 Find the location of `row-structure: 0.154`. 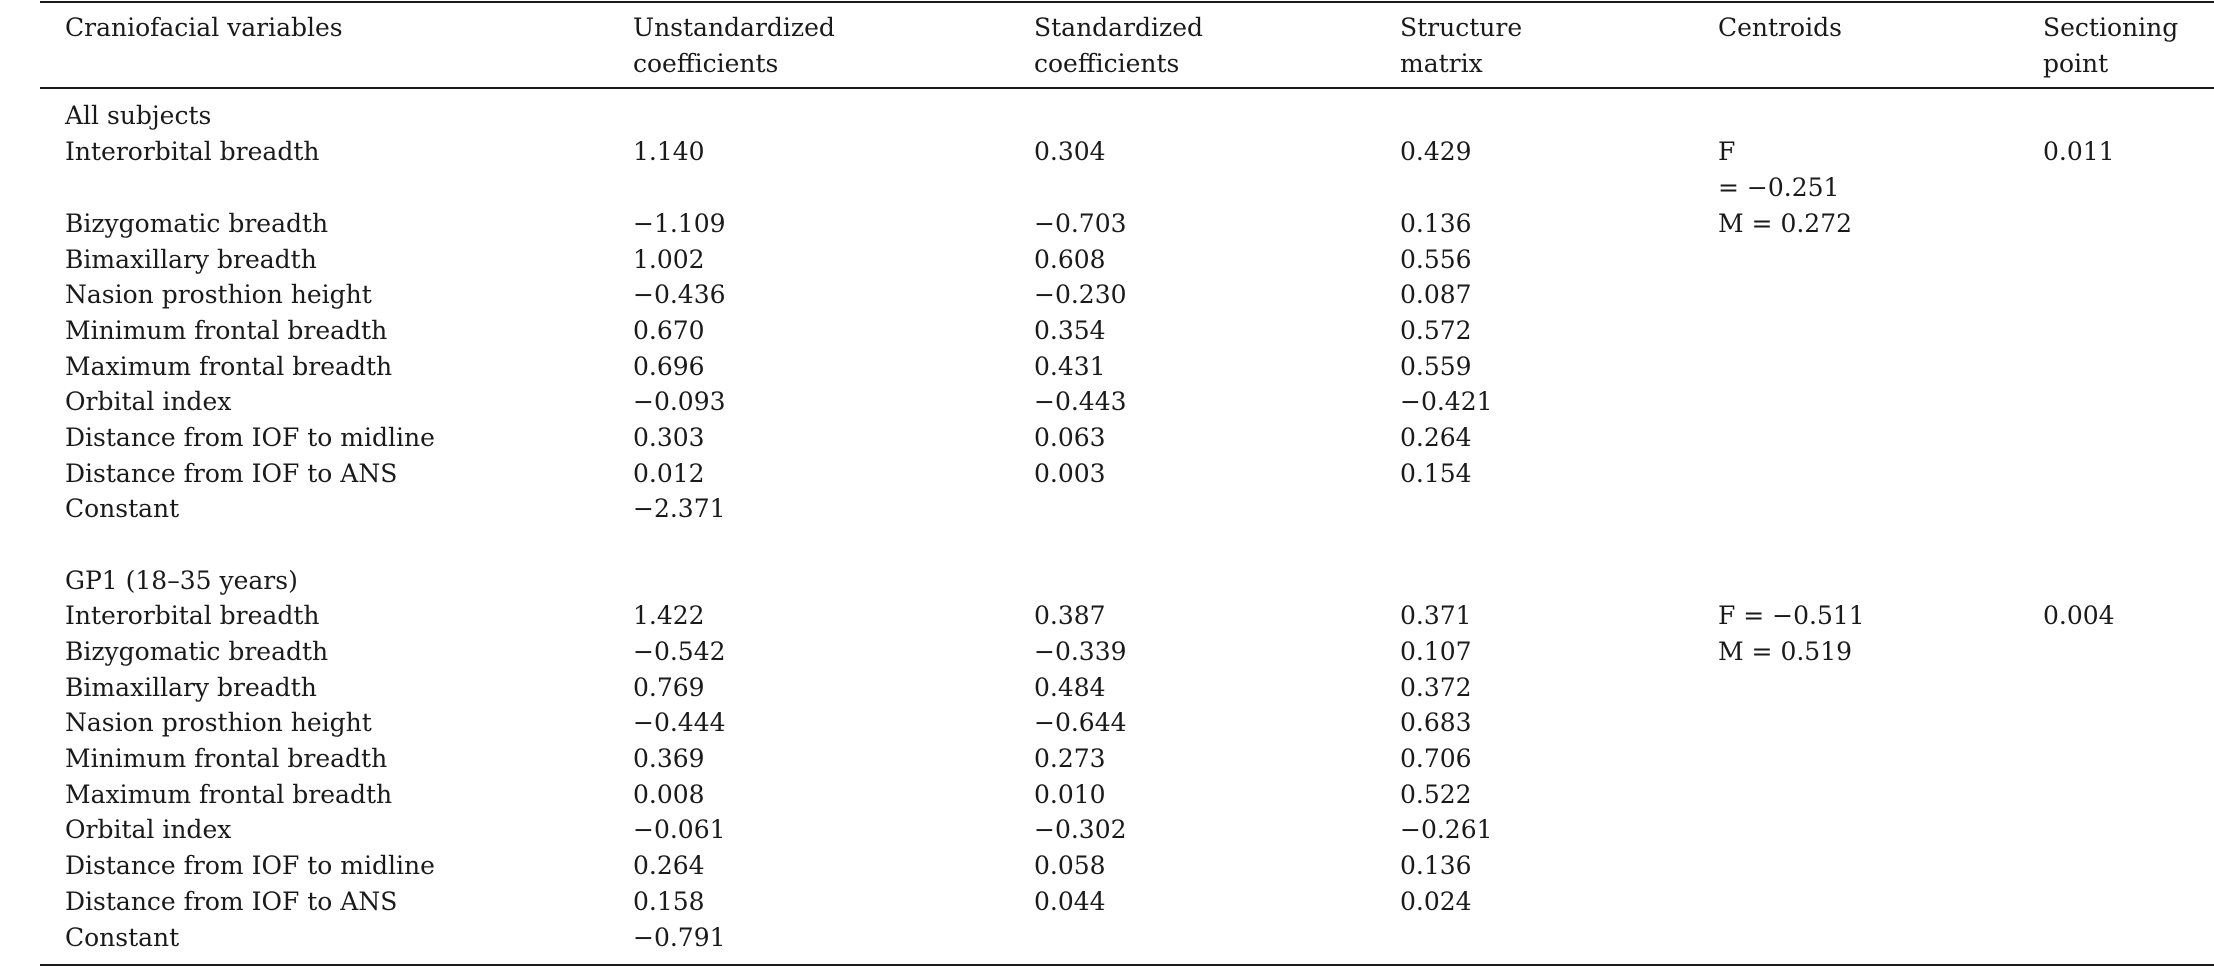

row-structure: 0.154 is located at coordinates (1436, 473).